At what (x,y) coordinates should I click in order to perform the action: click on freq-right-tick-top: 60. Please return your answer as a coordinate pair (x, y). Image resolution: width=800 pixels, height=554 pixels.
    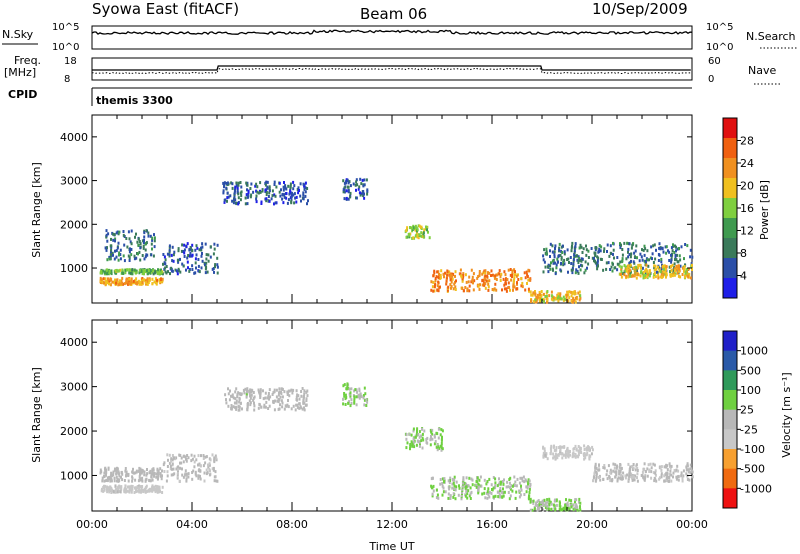
    Looking at the image, I should click on (714, 61).